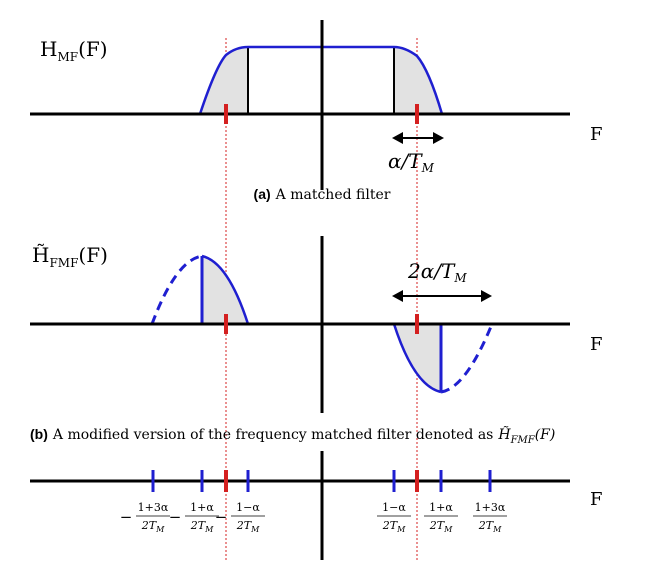 The height and width of the screenshot is (565, 645). What do you see at coordinates (438, 138) in the screenshot?
I see `arrowhead-right` at bounding box center [438, 138].